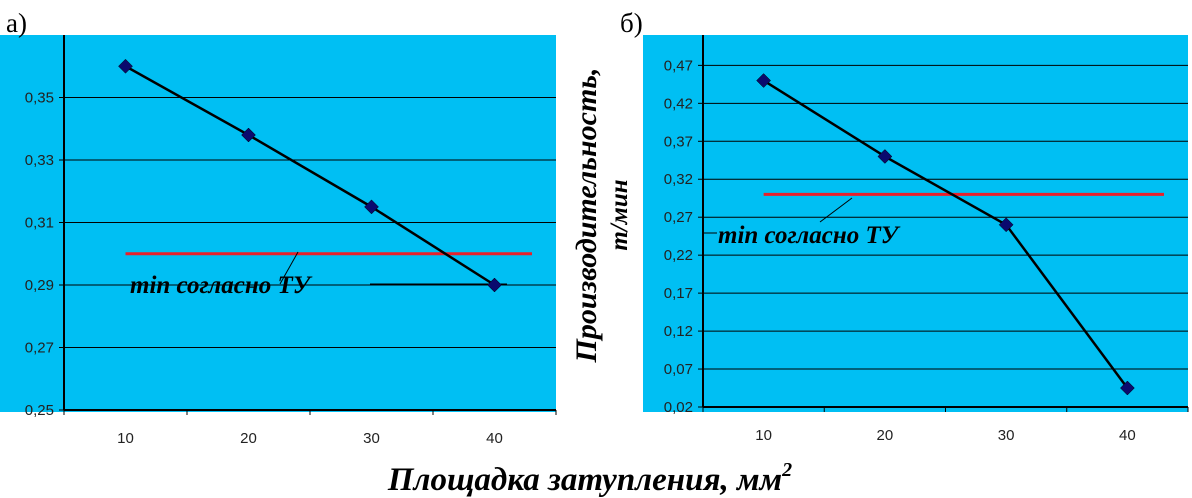  What do you see at coordinates (619, 214) in the screenshot?
I see `y-axis-unit: т/мин` at bounding box center [619, 214].